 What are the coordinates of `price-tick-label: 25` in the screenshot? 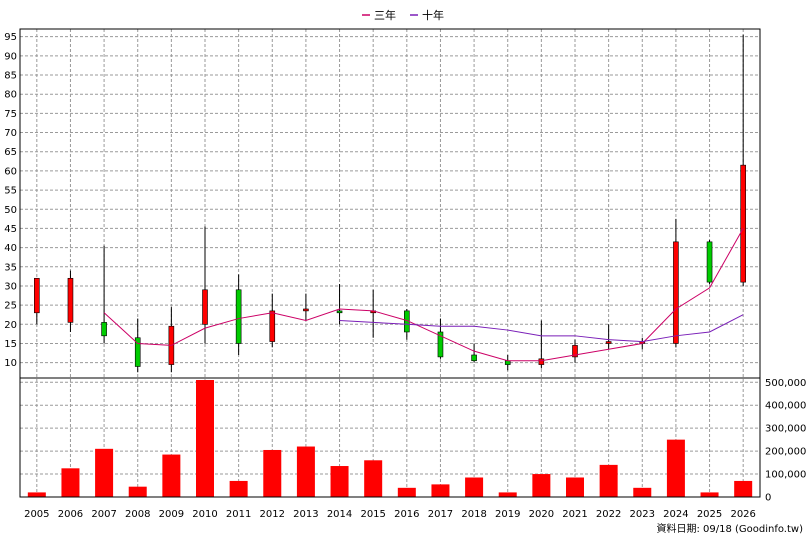 It's located at (10, 306).